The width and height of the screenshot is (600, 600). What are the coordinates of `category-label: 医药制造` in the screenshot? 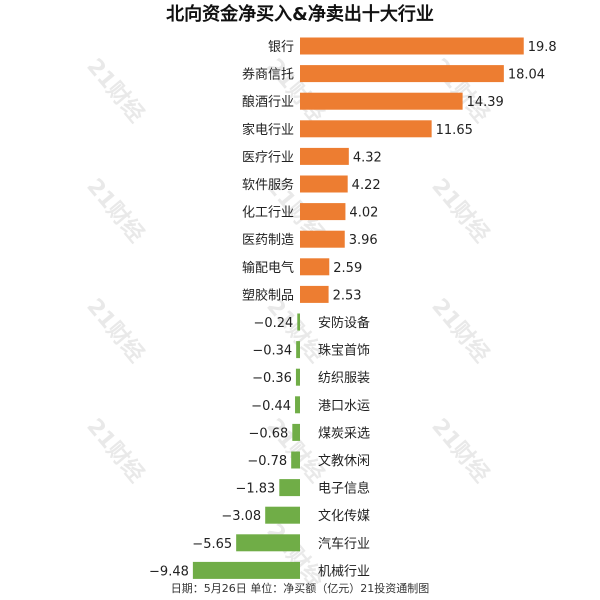 It's located at (268, 240).